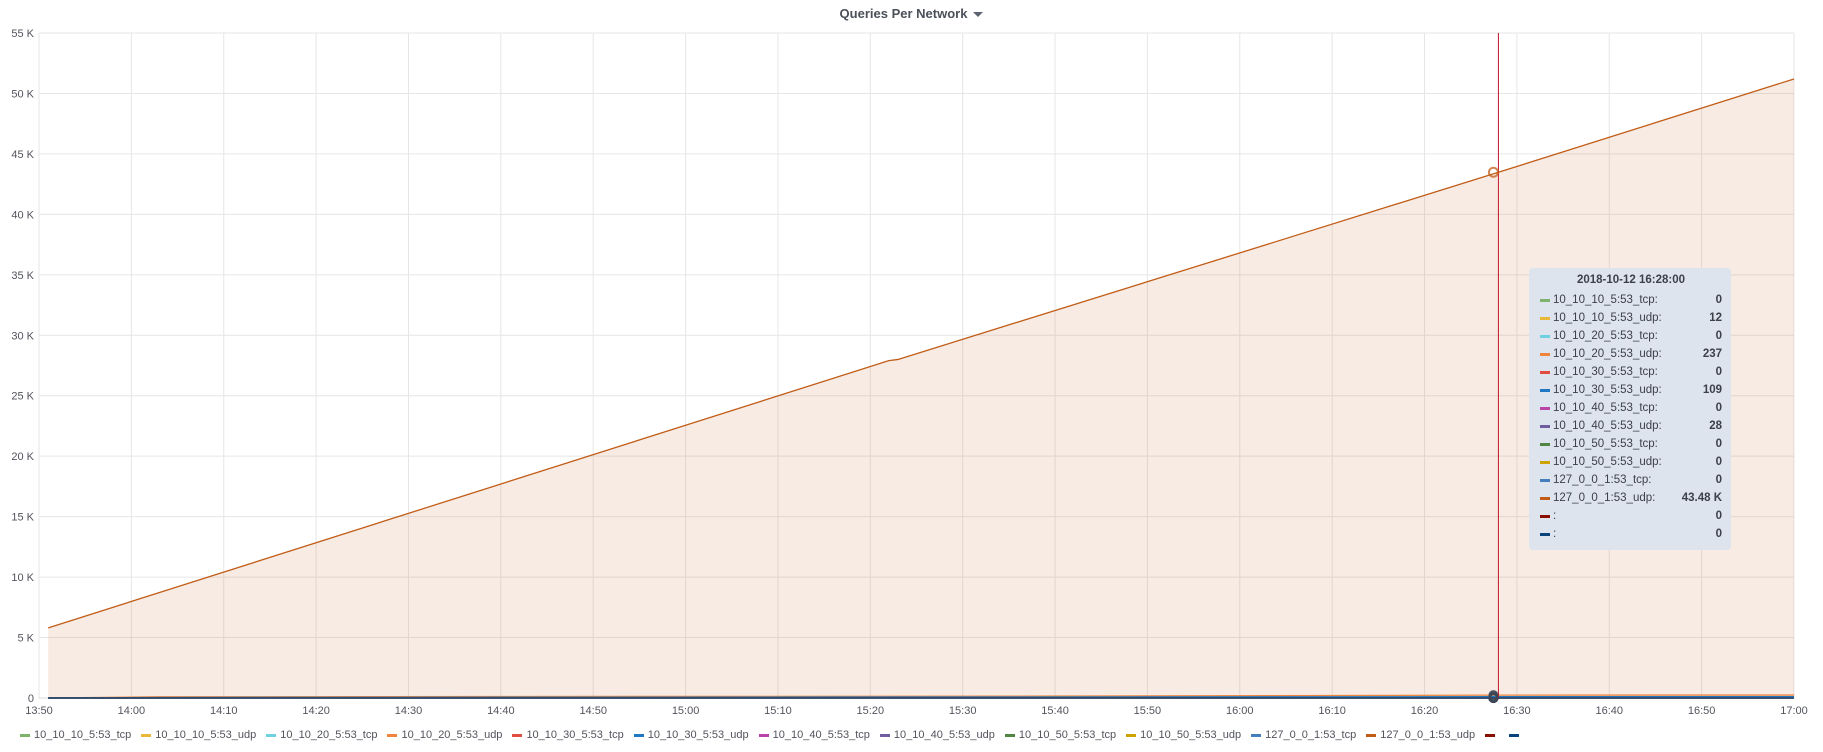 The width and height of the screenshot is (1823, 752). I want to click on legend-item: 10_10_10_5:53_udp, so click(198, 735).